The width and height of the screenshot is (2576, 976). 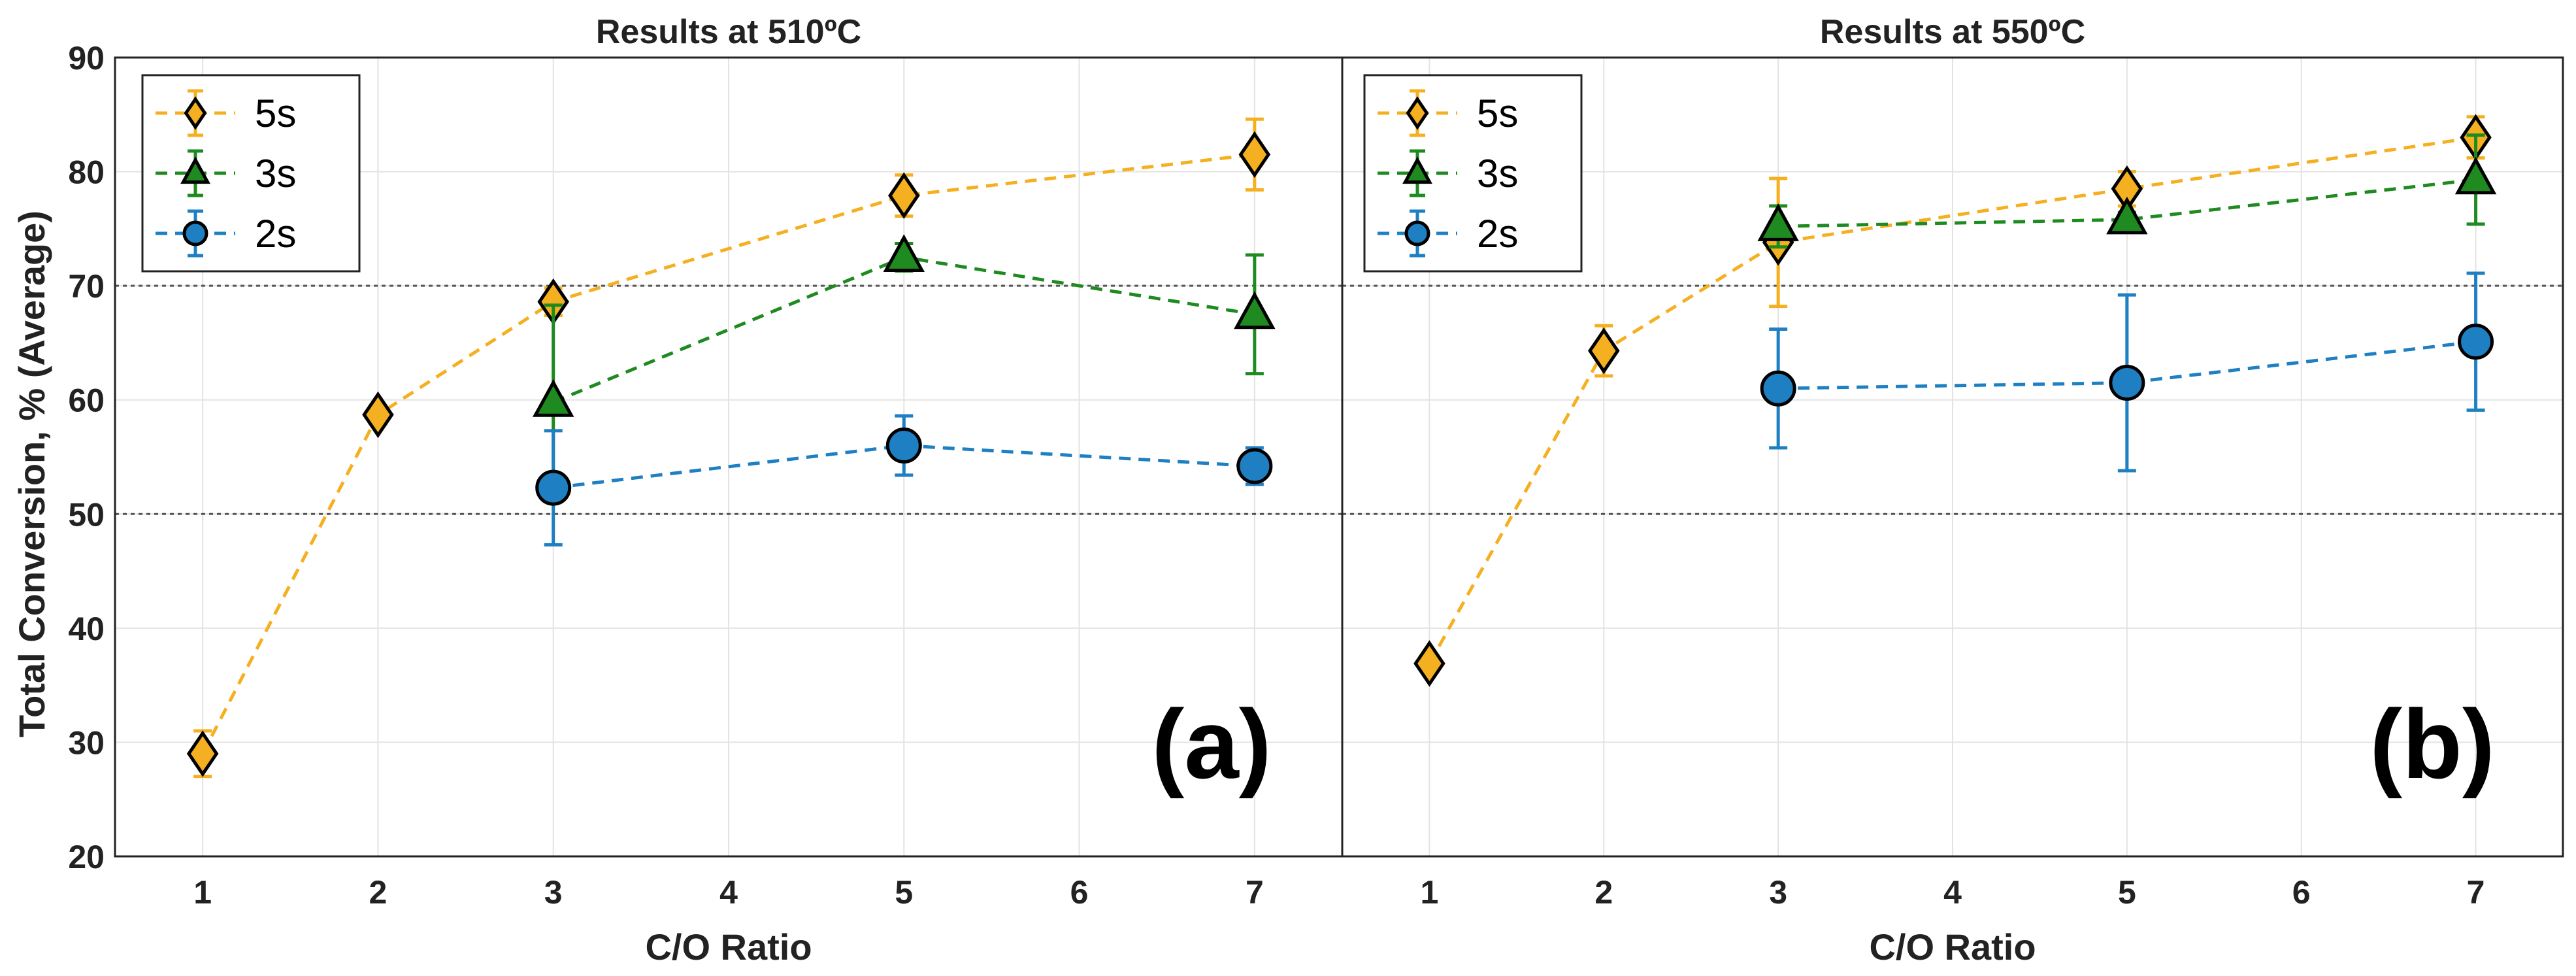 What do you see at coordinates (86, 742) in the screenshot?
I see `y-tick-label: 30` at bounding box center [86, 742].